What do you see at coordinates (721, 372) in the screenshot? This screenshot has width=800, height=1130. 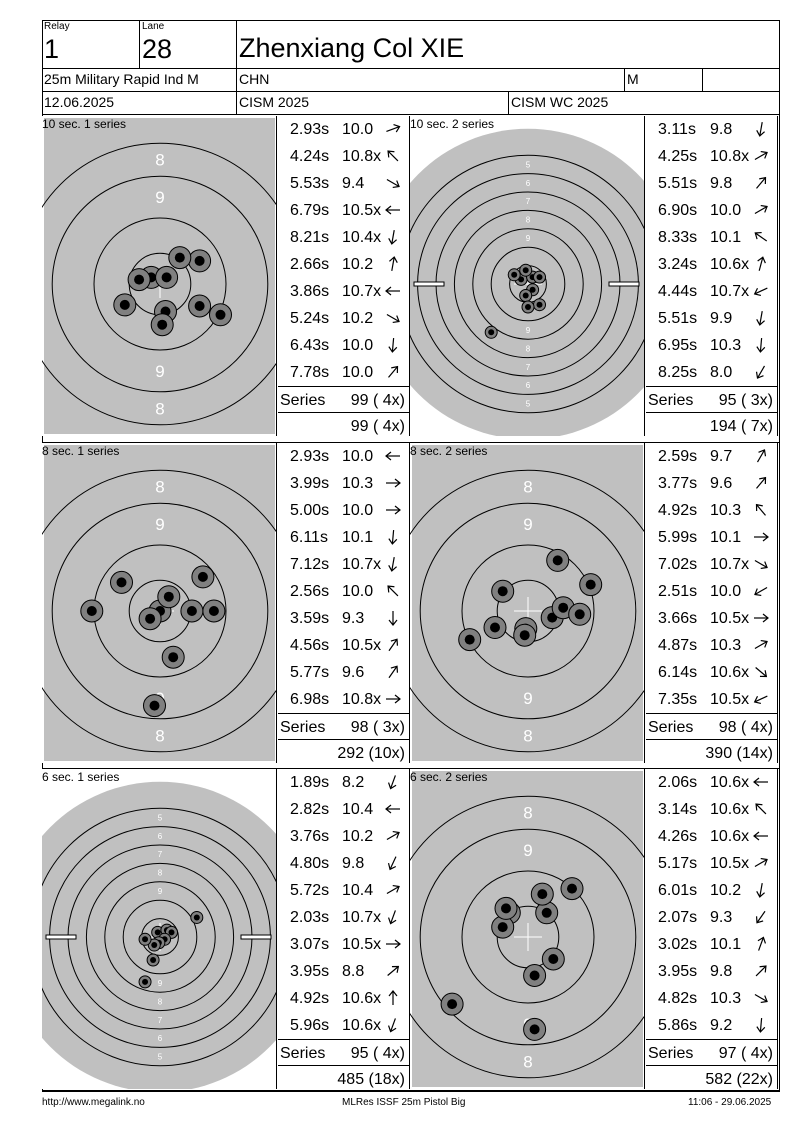 I see `shot-score: 8.0` at bounding box center [721, 372].